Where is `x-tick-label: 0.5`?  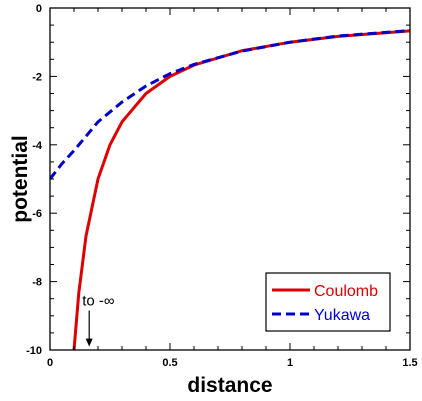 x-tick-label: 0.5 is located at coordinates (169, 363).